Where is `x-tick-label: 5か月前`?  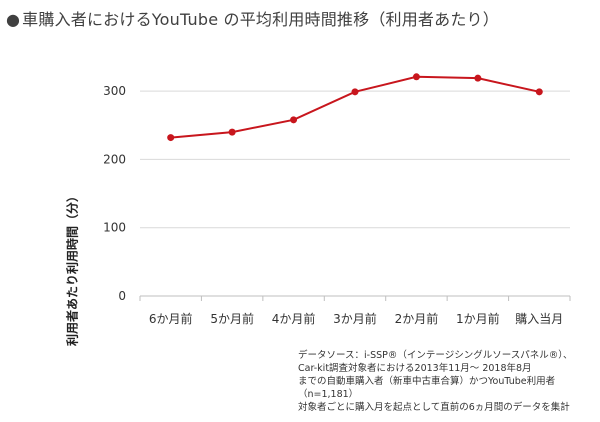 x-tick-label: 5か月前 is located at coordinates (232, 318).